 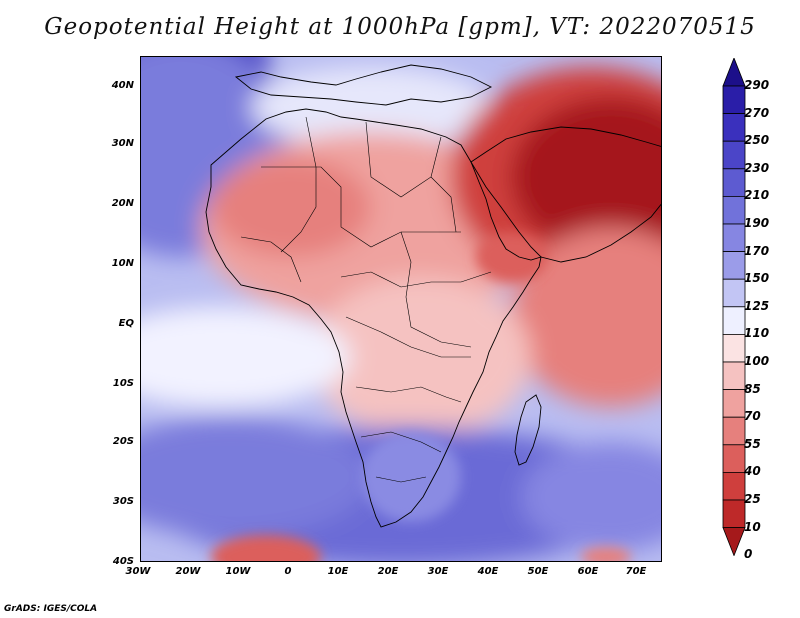 I want to click on colorbar-label: 100, so click(x=757, y=361).